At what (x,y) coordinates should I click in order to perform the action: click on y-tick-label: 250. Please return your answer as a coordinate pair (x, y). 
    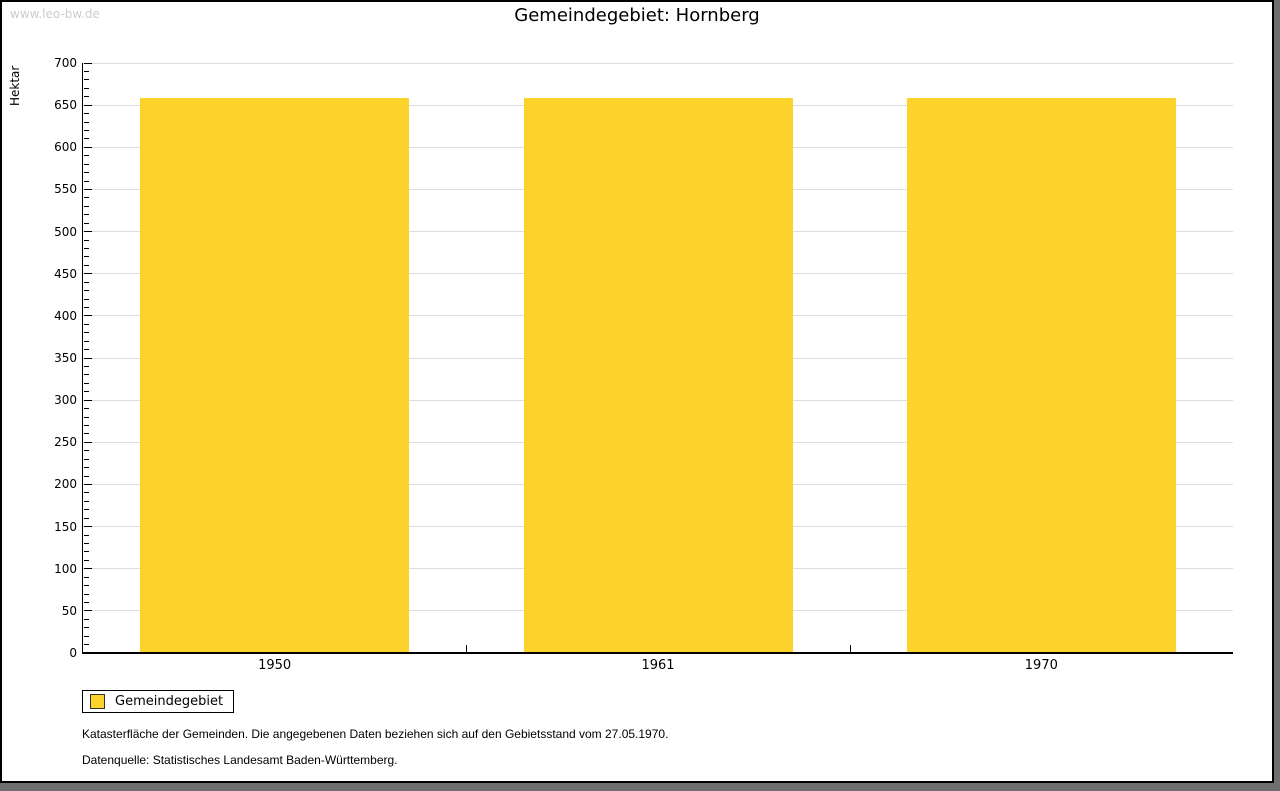
    Looking at the image, I should click on (65, 442).